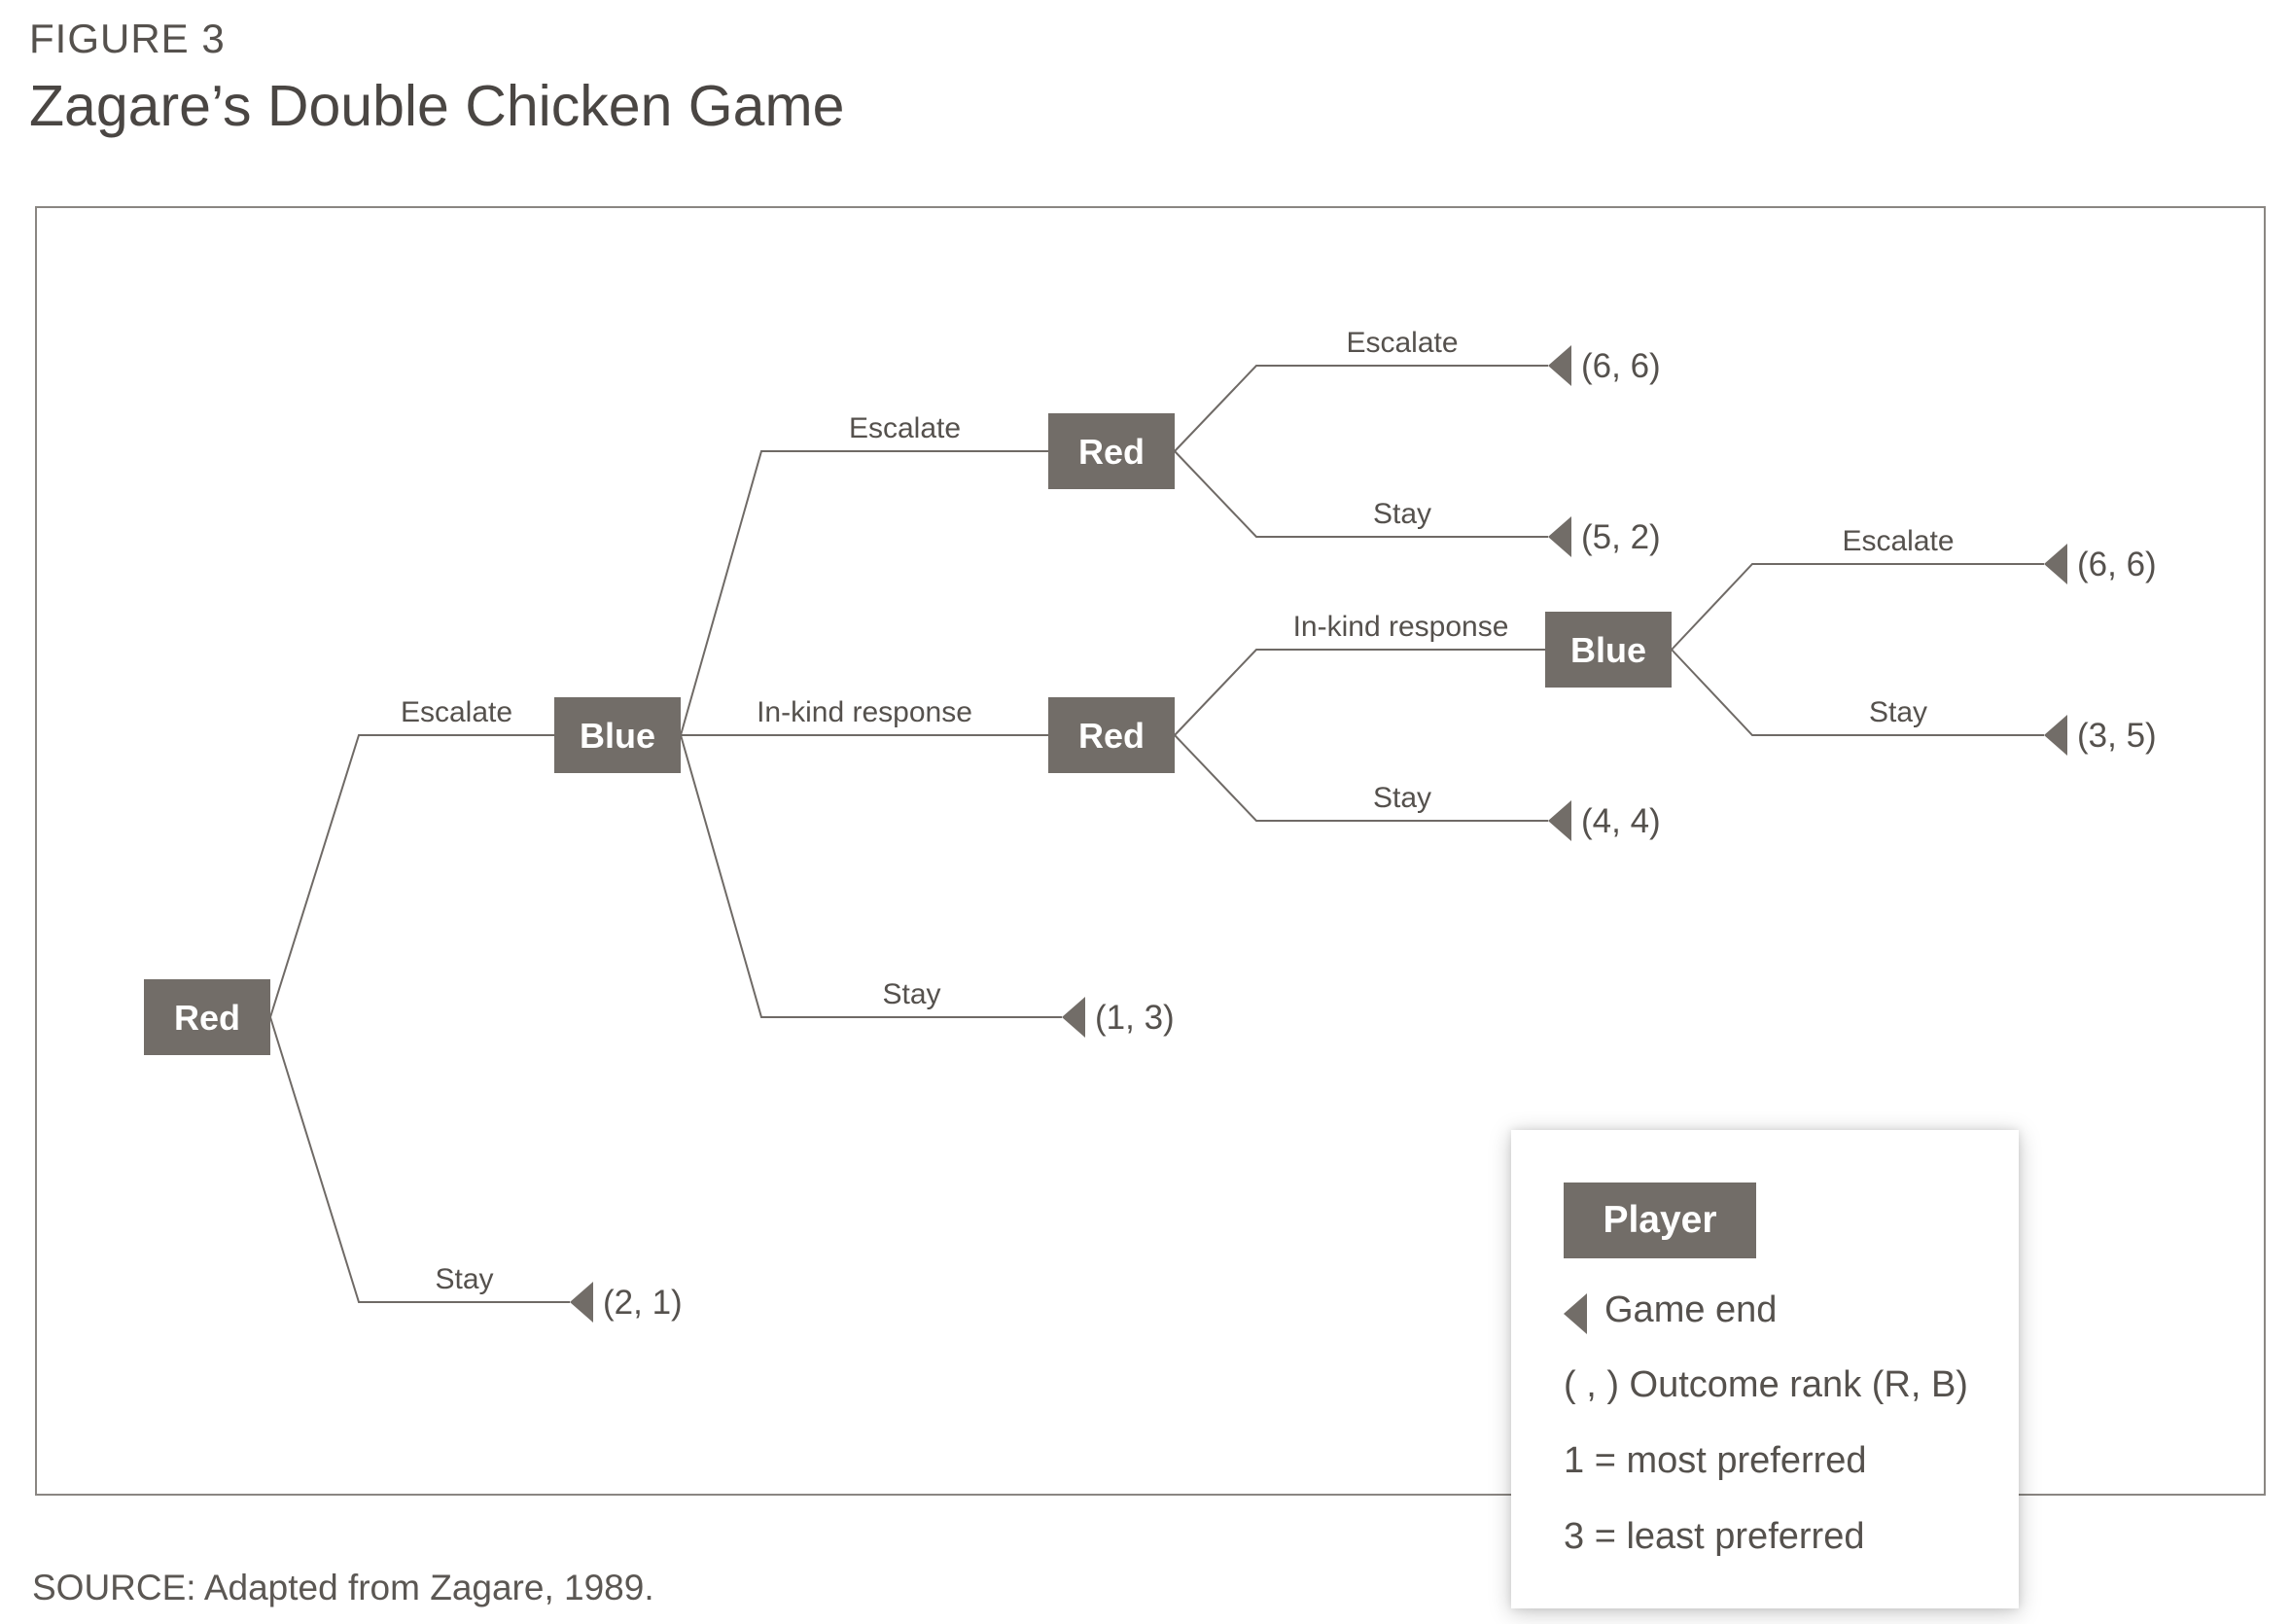 This screenshot has width=2291, height=1624. I want to click on legend-least-preferred: 3 = least preferred, so click(1714, 1536).